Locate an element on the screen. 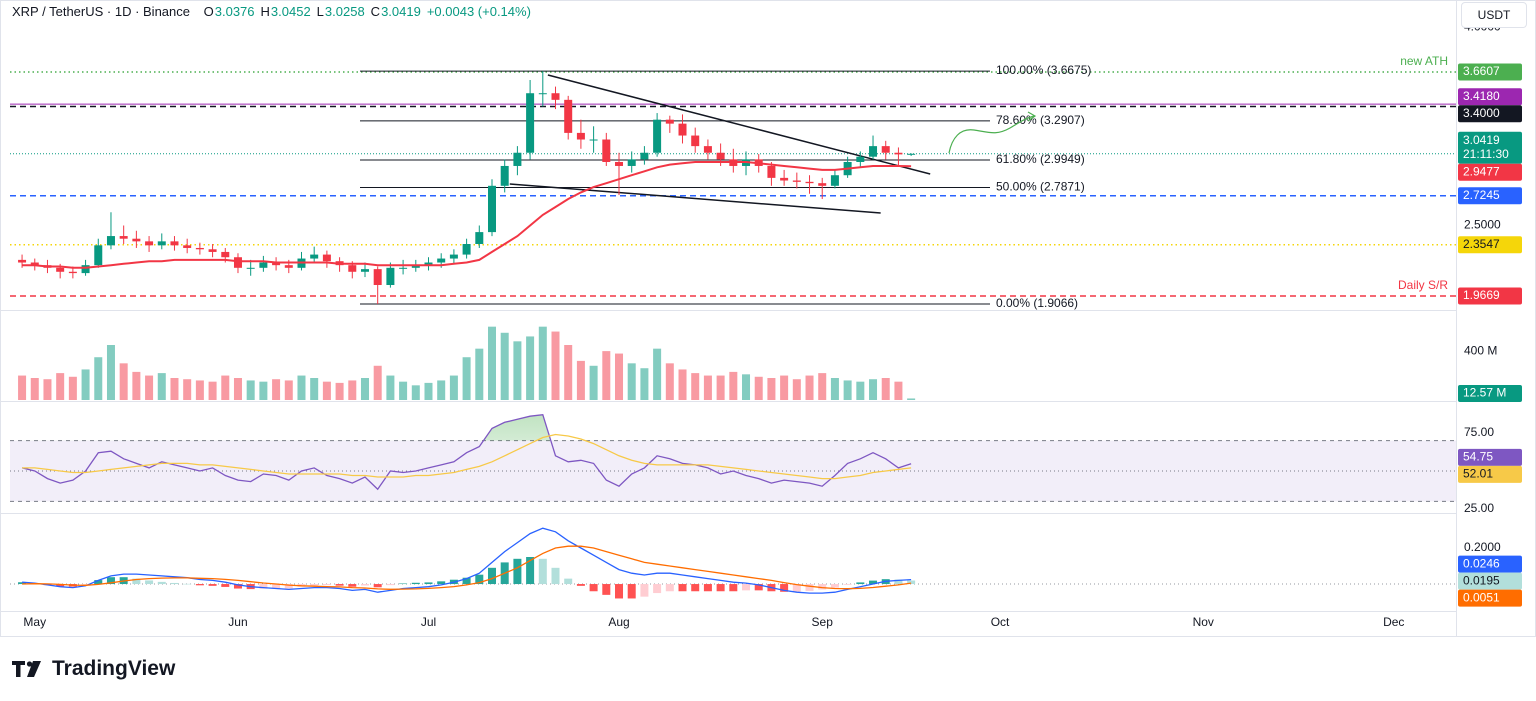  signal-line is located at coordinates (467, 567).